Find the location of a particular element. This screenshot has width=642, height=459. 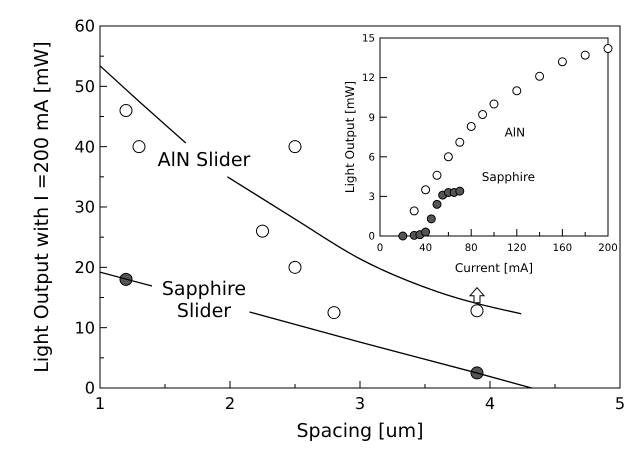

y-tick-label: 20 is located at coordinates (84, 267).